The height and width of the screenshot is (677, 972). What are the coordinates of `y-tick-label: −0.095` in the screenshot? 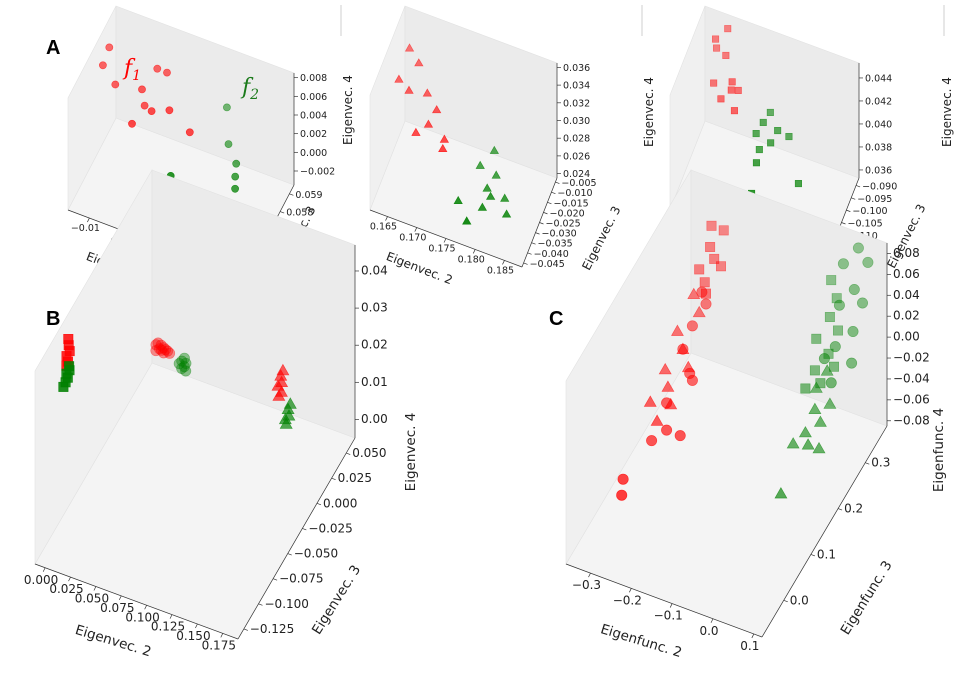 It's located at (874, 199).